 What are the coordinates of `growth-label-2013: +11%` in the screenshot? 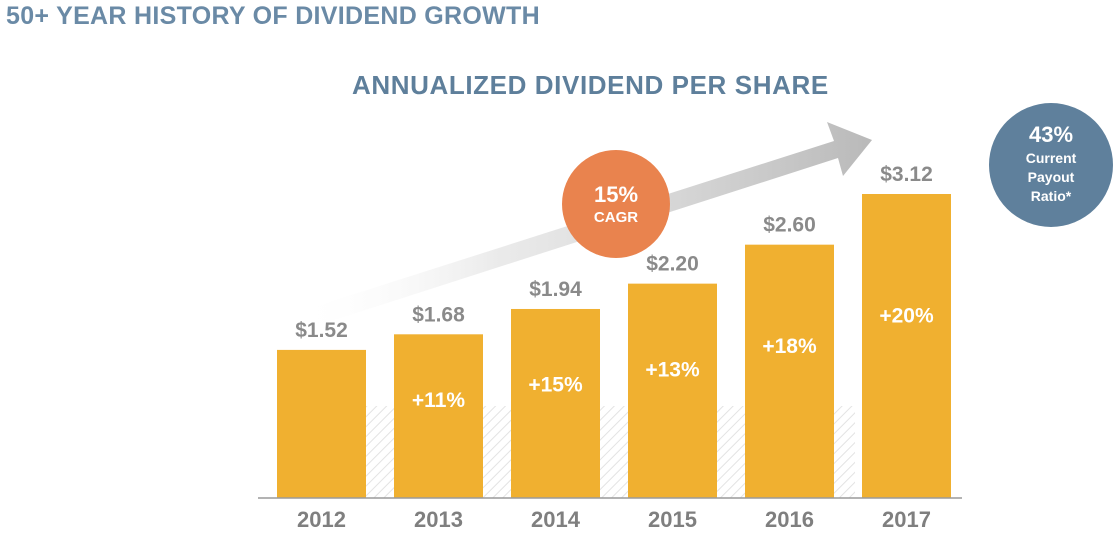 It's located at (438, 400).